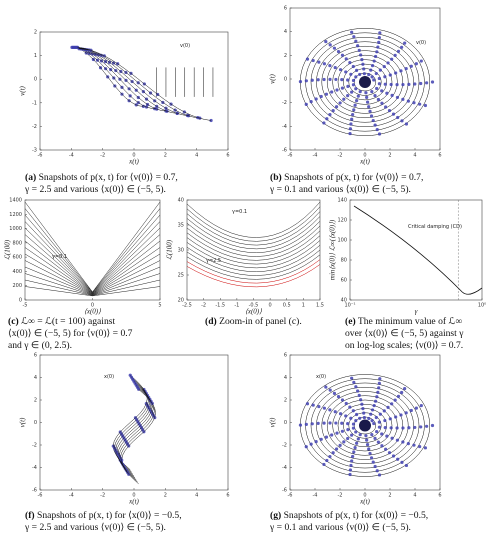 The height and width of the screenshot is (550, 494). What do you see at coordinates (403, 321) in the screenshot?
I see `caption-line: (e) The minimum value of ℒ∞` at bounding box center [403, 321].